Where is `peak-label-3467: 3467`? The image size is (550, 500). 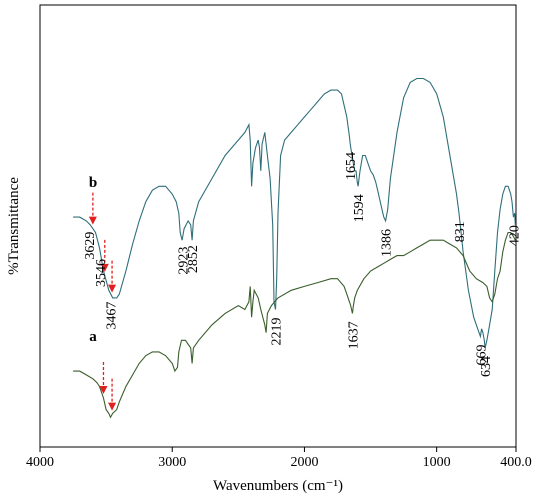 peak-label-3467: 3467 is located at coordinates (111, 316).